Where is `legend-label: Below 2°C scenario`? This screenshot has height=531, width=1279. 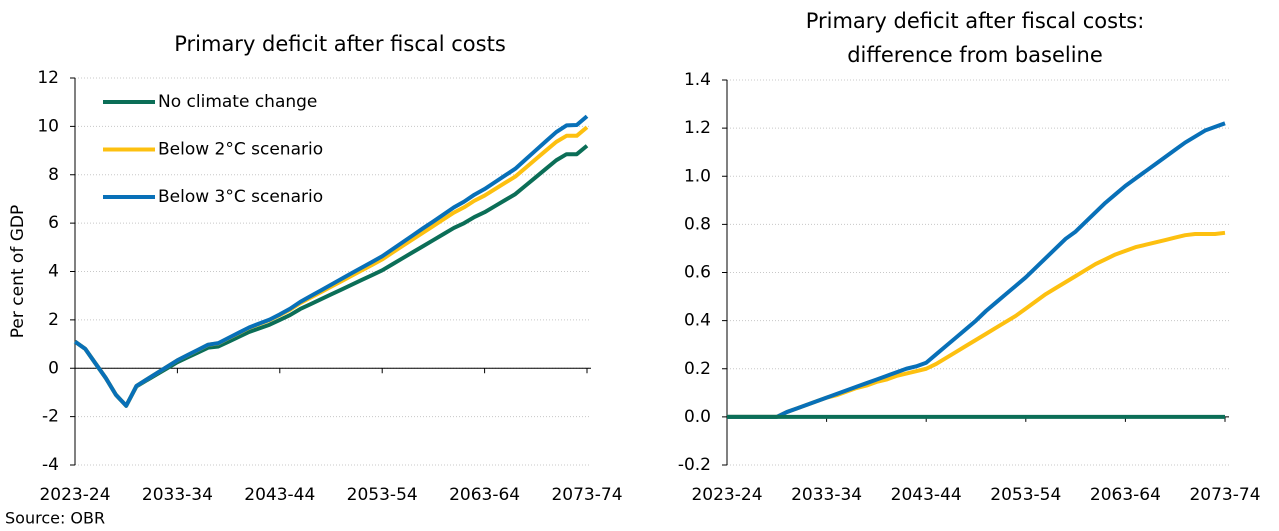
legend-label: Below 2°C scenario is located at coordinates (240, 150).